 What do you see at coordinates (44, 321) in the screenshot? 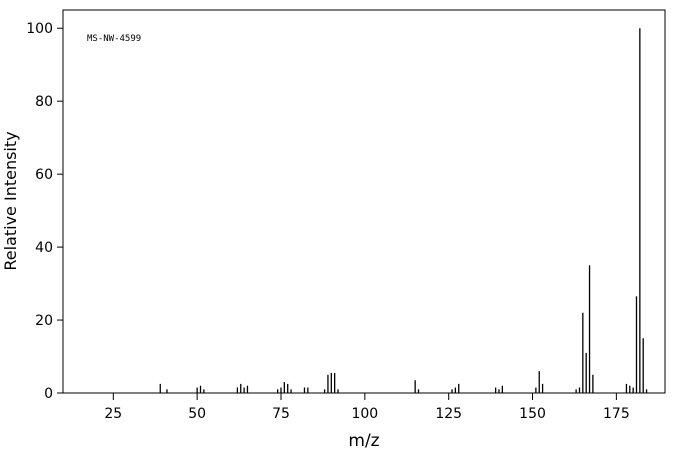
I see `y-tick-label: 20` at bounding box center [44, 321].